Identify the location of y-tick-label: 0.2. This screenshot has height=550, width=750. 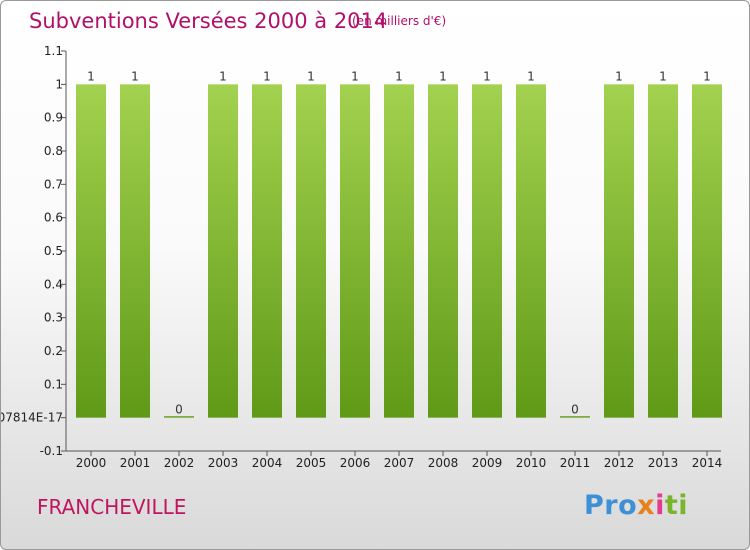
(53, 351).